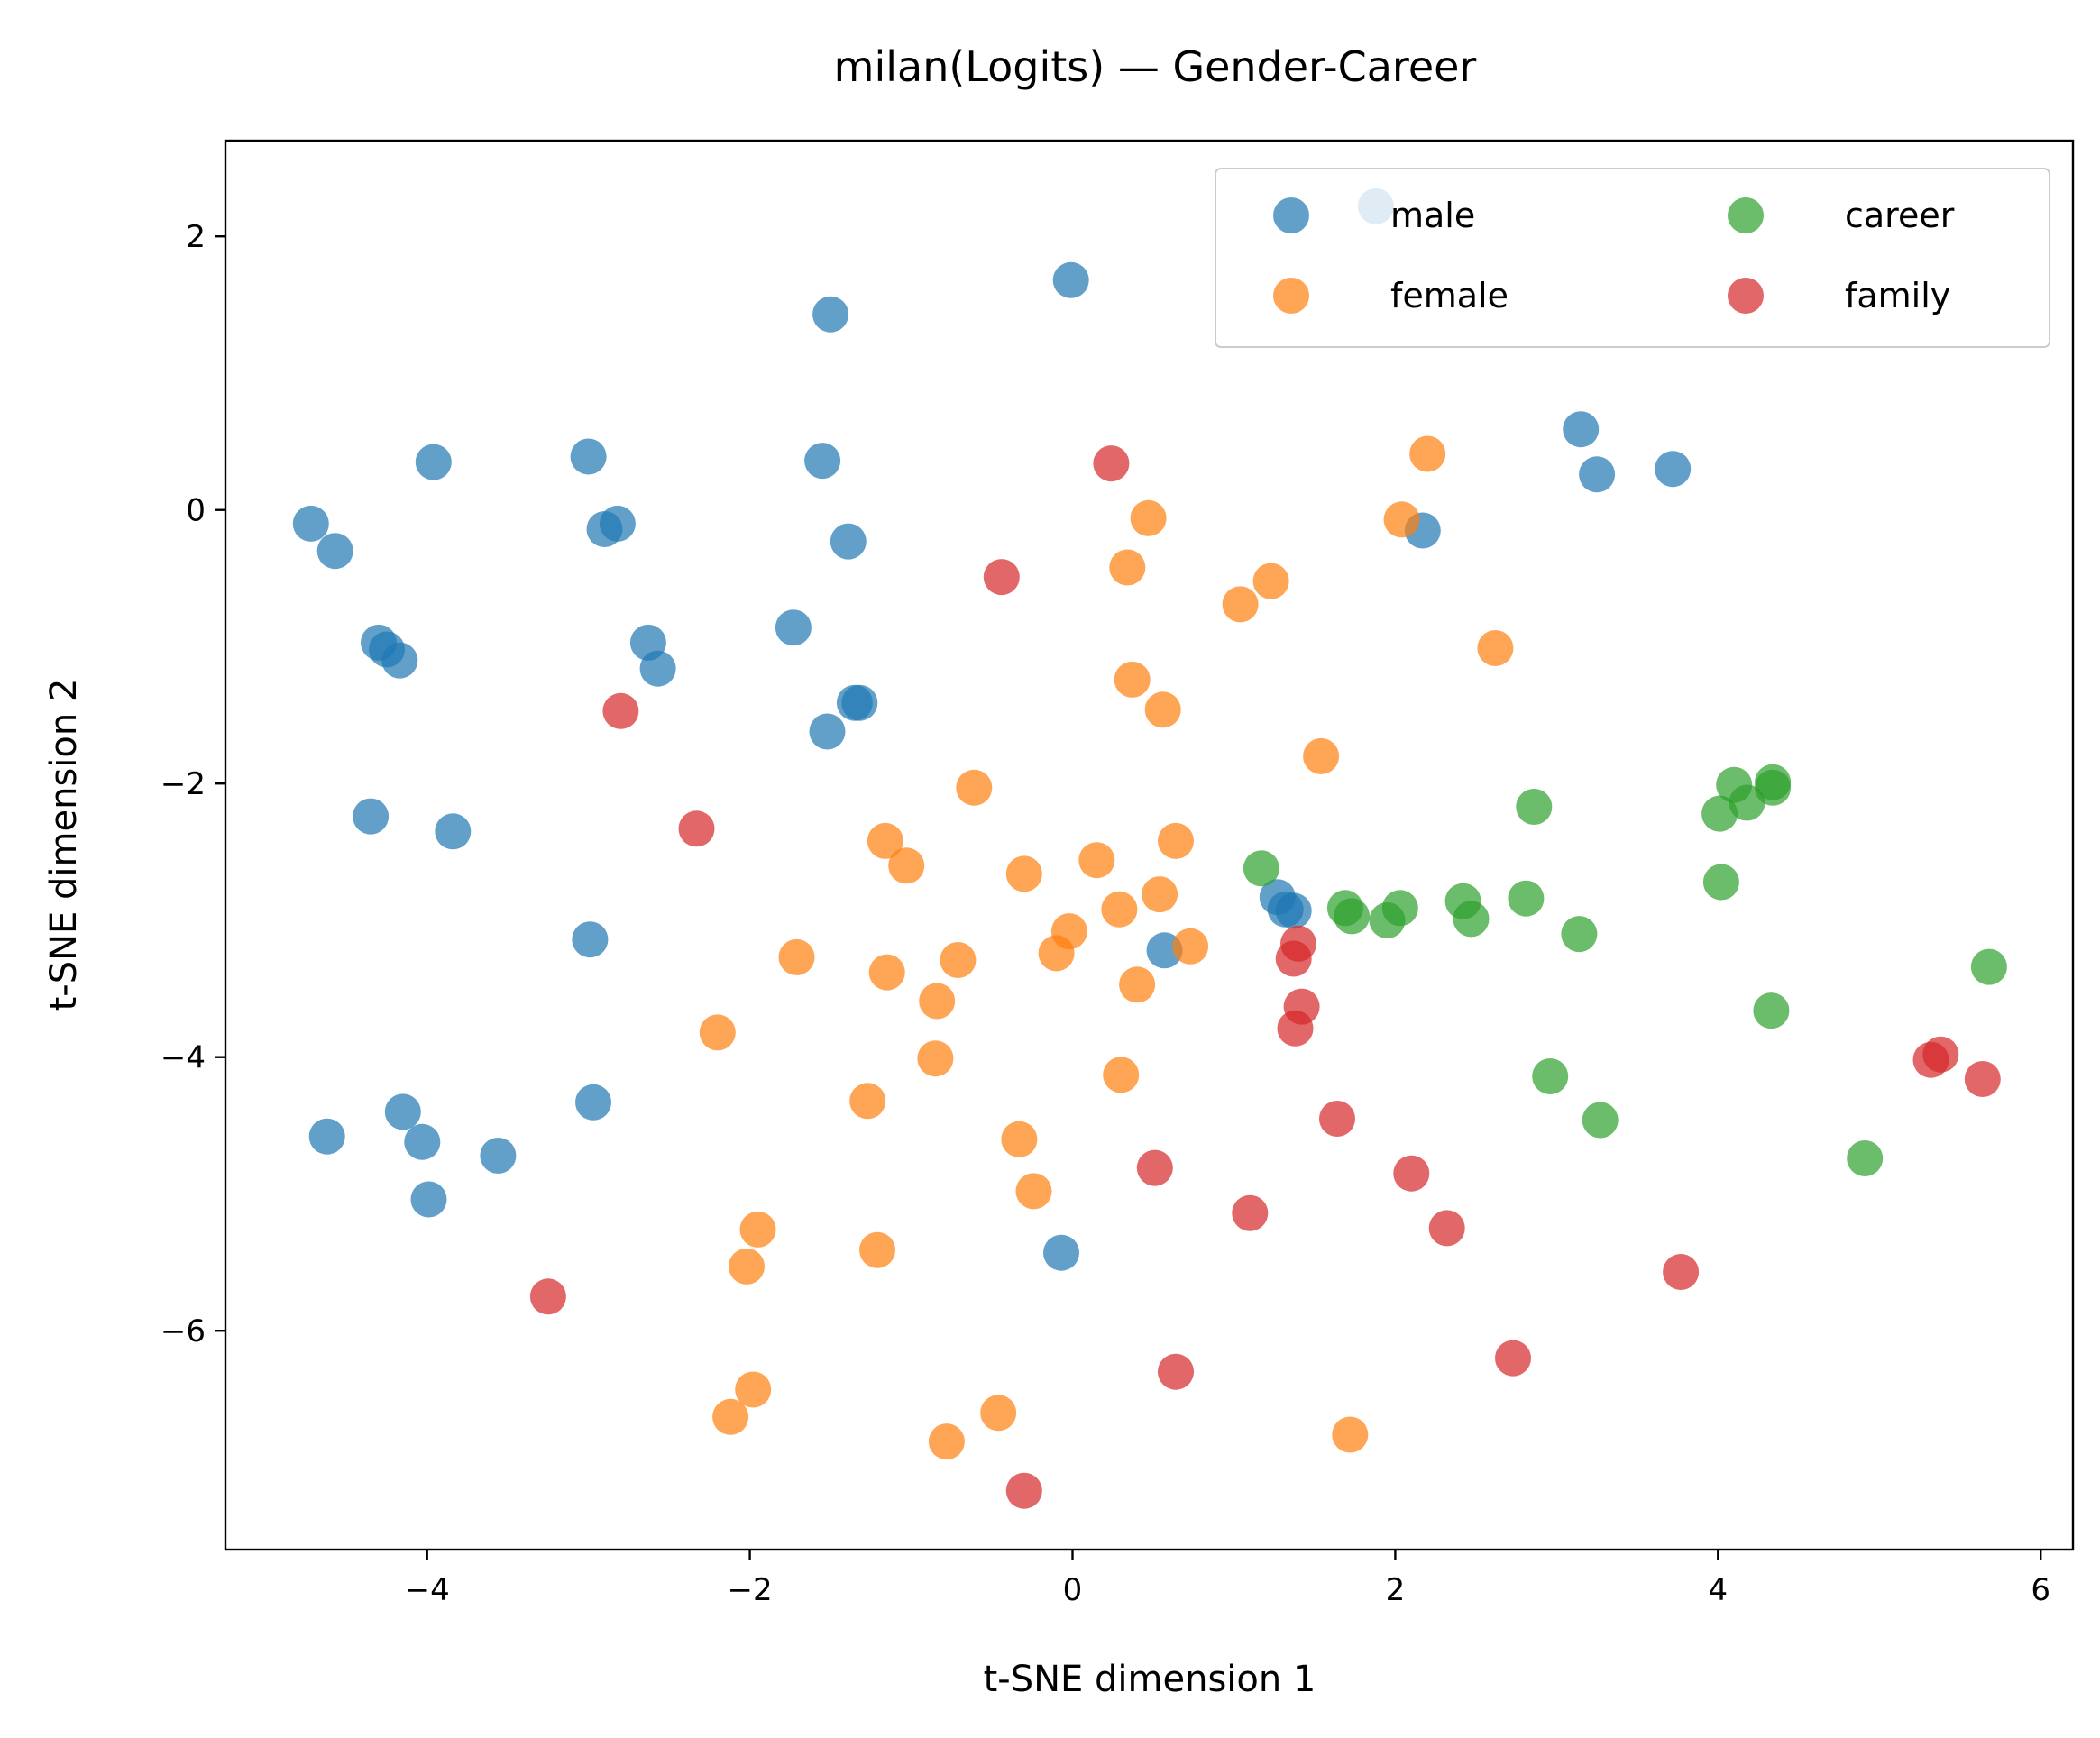 Image resolution: width=2100 pixels, height=1738 pixels. What do you see at coordinates (196, 237) in the screenshot?
I see `y-tick-label: 2` at bounding box center [196, 237].